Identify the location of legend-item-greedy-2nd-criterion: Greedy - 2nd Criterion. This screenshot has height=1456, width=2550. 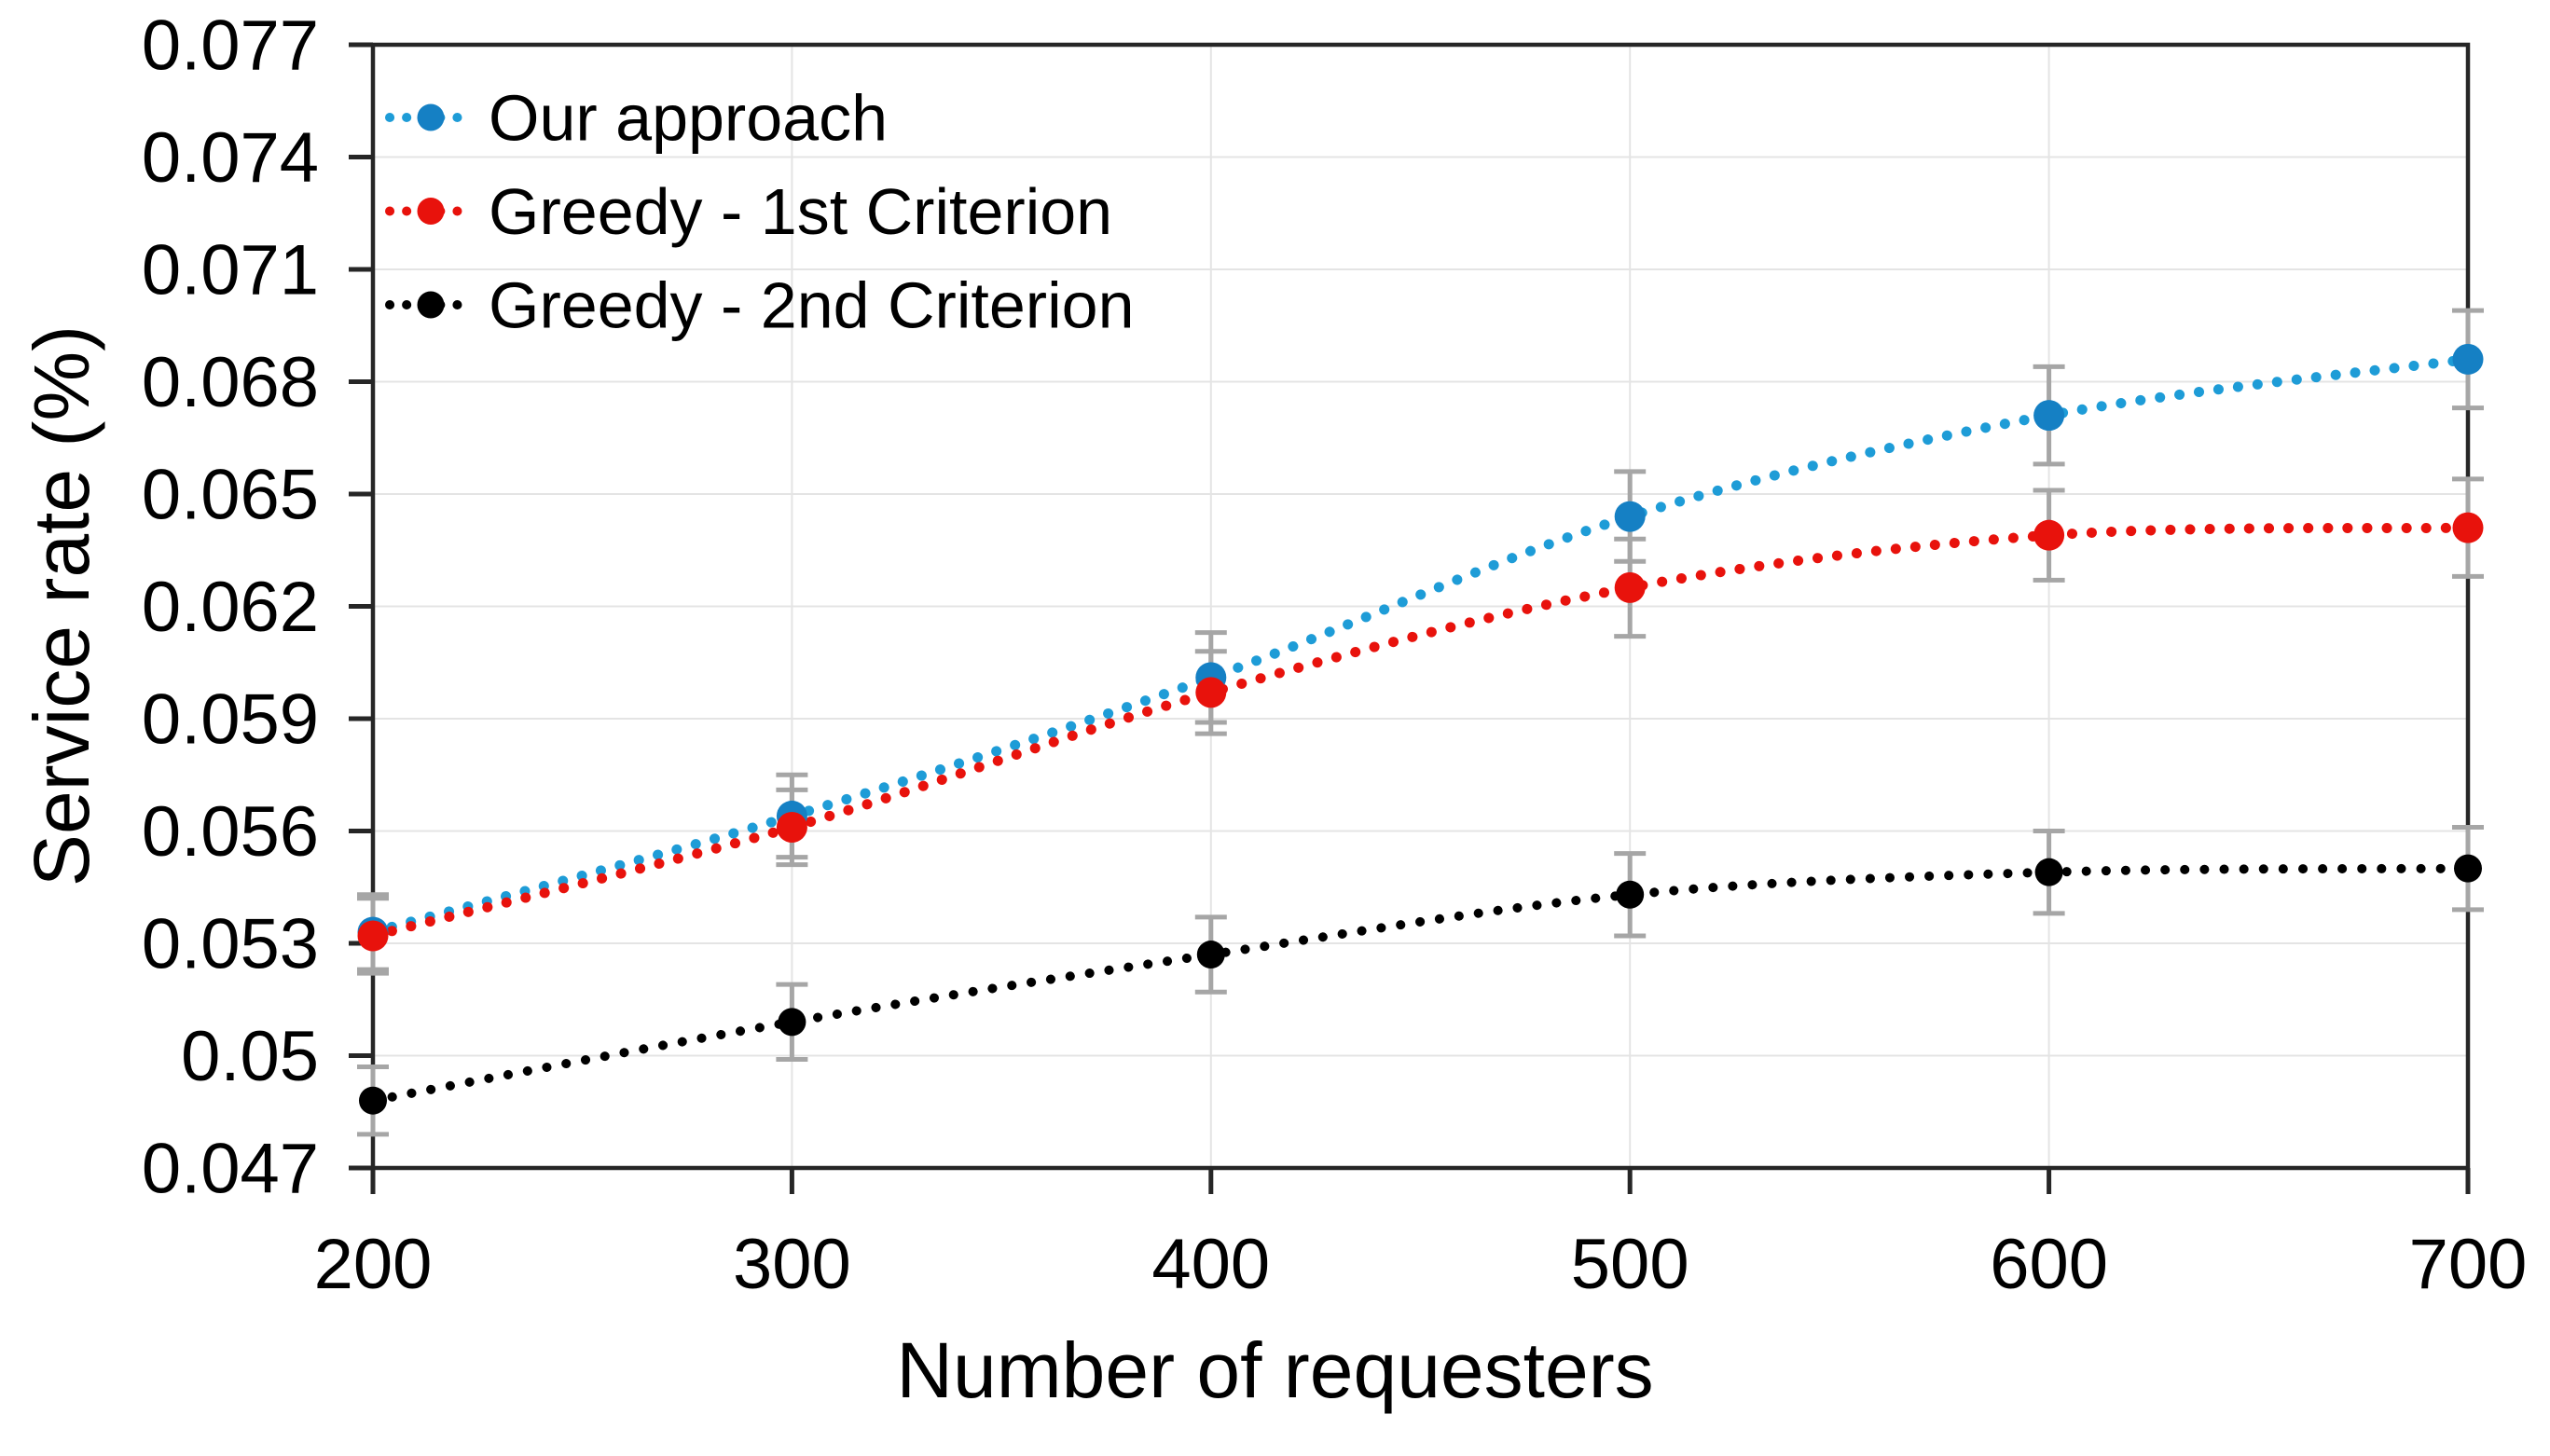
(760, 305).